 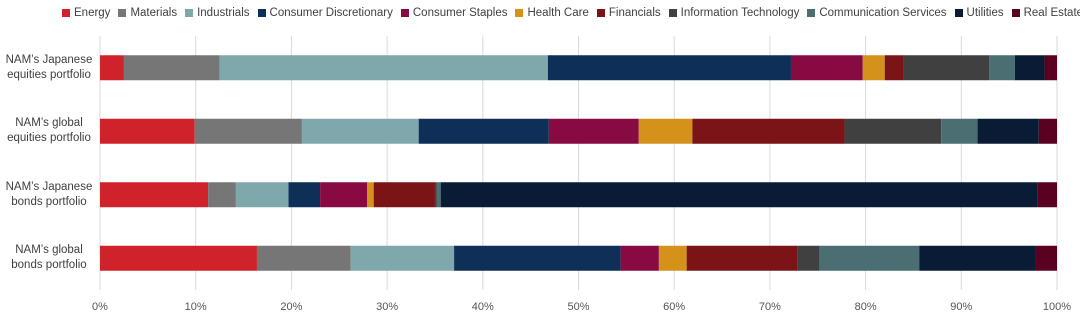 What do you see at coordinates (866, 307) in the screenshot?
I see `x-tick-label: 80%` at bounding box center [866, 307].